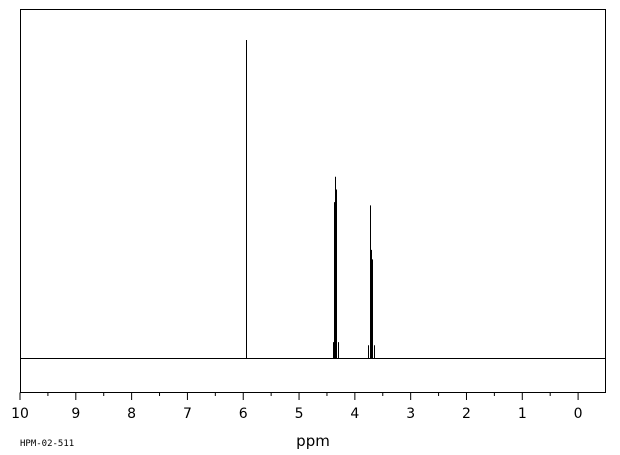 The width and height of the screenshot is (620, 455). What do you see at coordinates (20, 414) in the screenshot?
I see `x-tick-label: 10` at bounding box center [20, 414].